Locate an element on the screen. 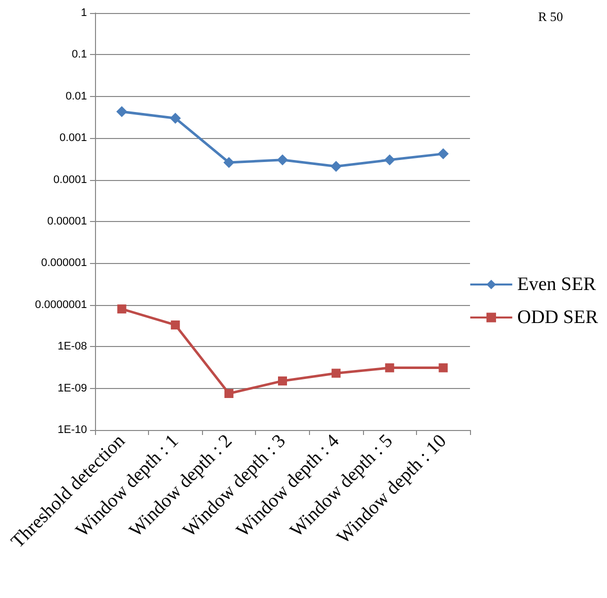 The image size is (607, 598). y-tick-label: 0.0001 is located at coordinates (70, 180).